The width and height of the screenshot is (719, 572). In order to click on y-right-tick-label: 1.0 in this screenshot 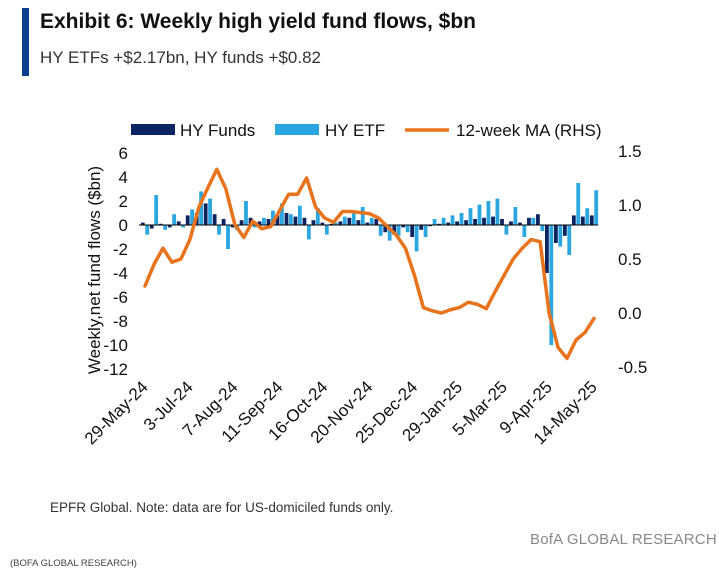, I will do `click(630, 205)`.